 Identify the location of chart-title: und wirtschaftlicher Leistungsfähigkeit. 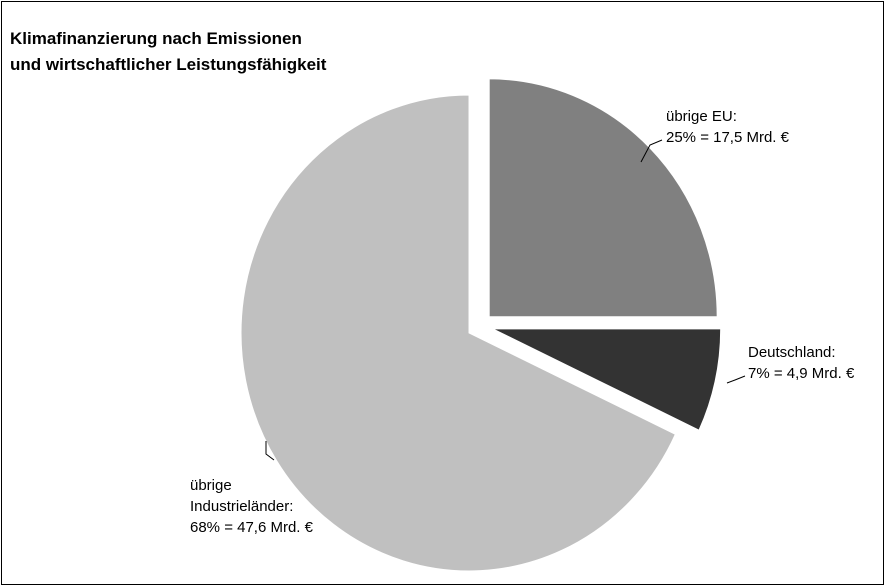
(168, 64).